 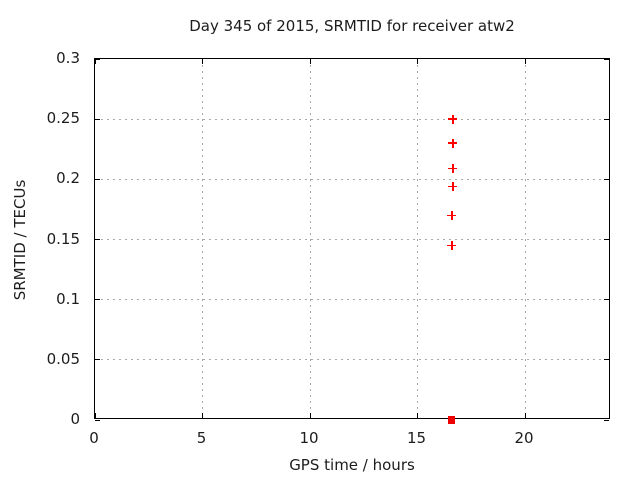 What do you see at coordinates (451, 419) in the screenshot?
I see `data-point-square` at bounding box center [451, 419].